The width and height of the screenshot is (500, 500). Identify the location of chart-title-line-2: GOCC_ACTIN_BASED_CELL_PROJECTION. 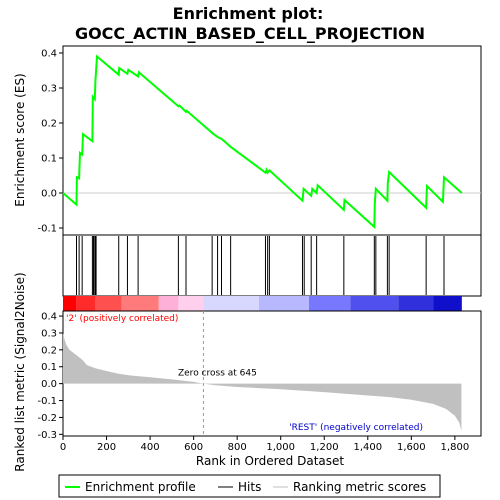
(250, 33).